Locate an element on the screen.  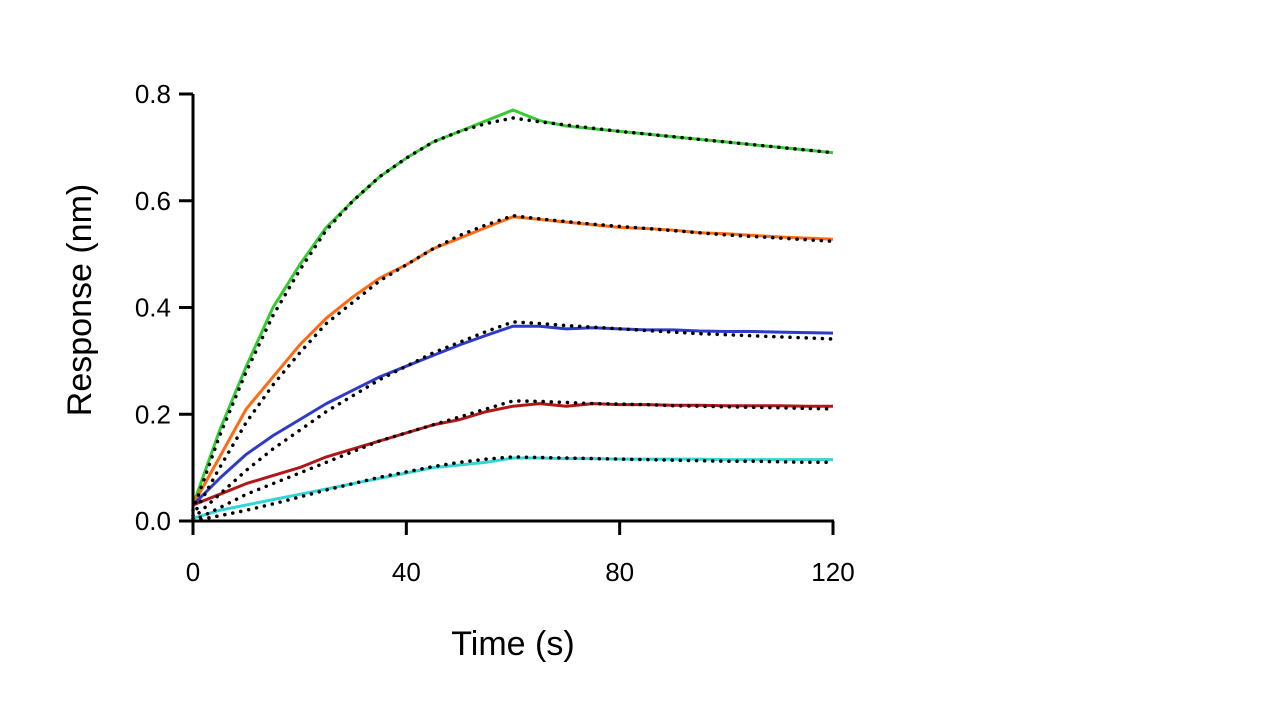
x-tick-label: 120 is located at coordinates (832, 572).